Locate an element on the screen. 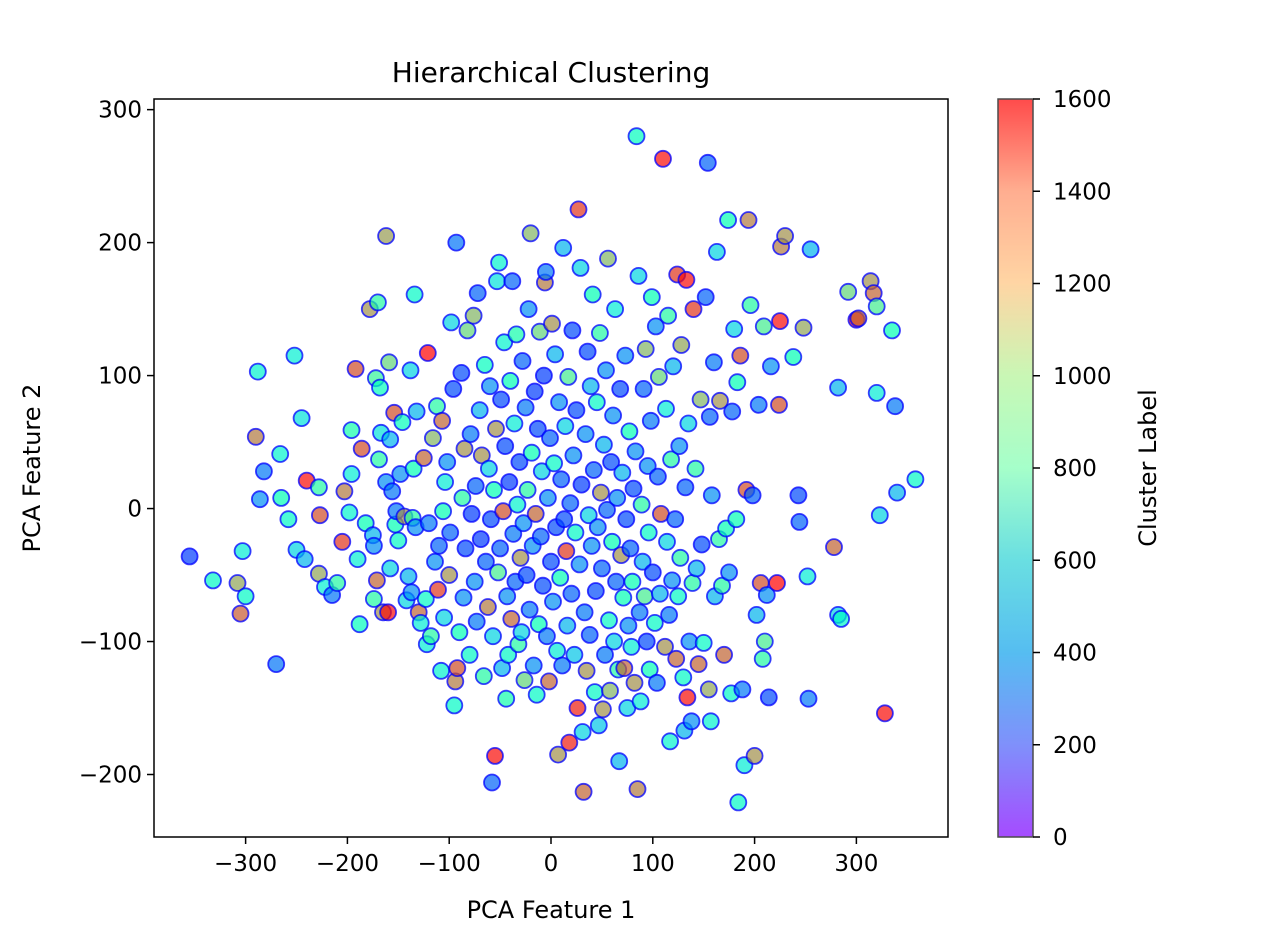 The image size is (1262, 932). colorbar-tick-label: 0 is located at coordinates (1060, 838).